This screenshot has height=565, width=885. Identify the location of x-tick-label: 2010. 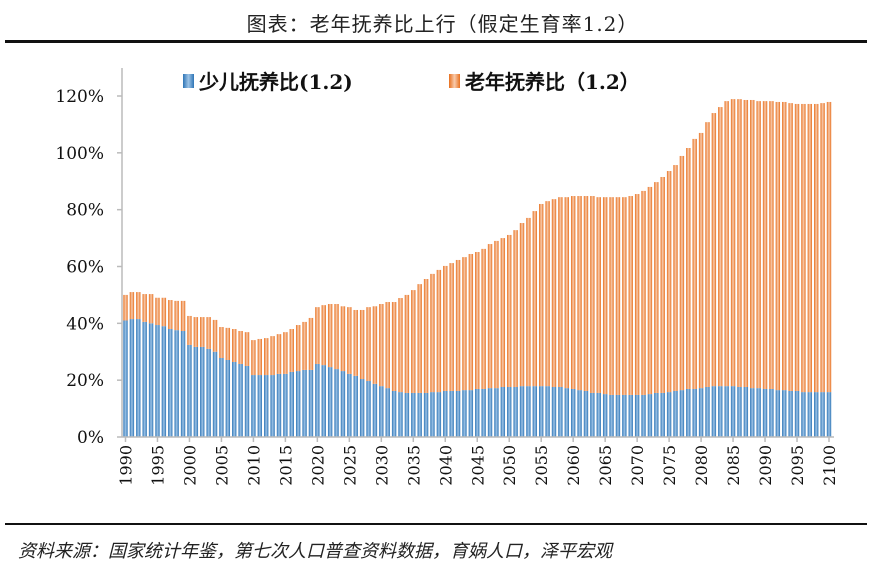
(253, 465).